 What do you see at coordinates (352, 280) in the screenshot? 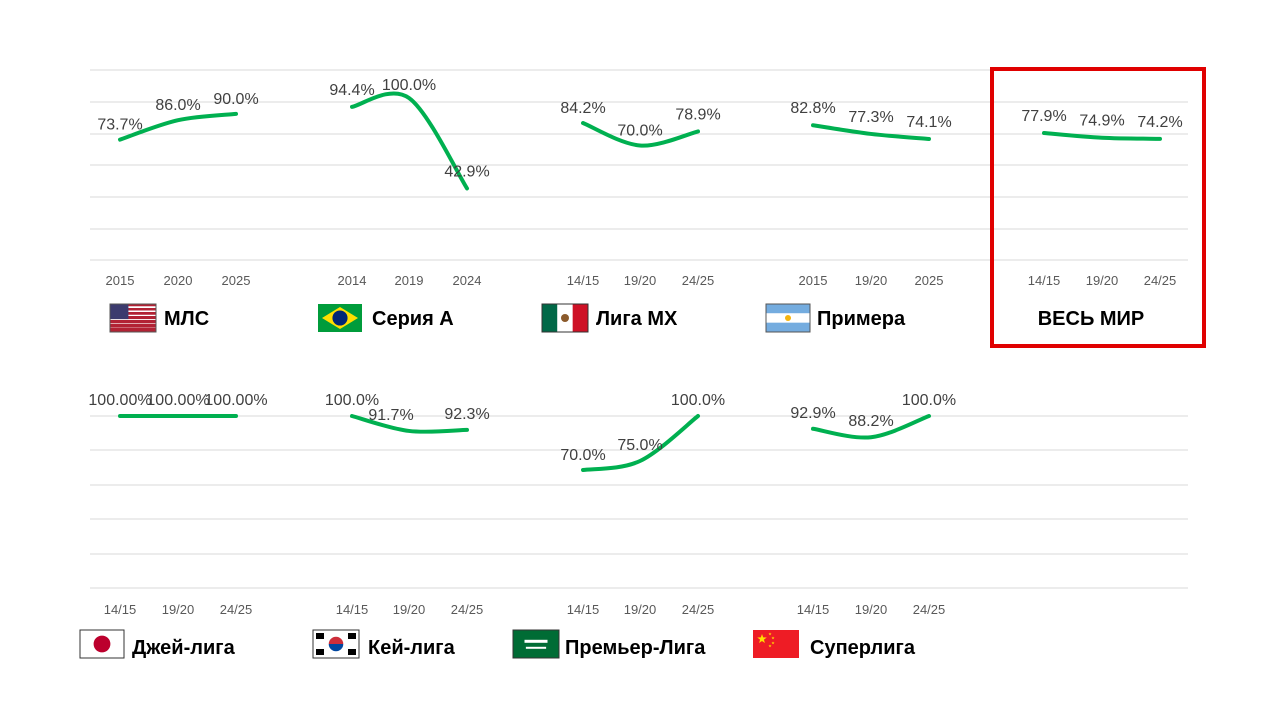
I see `x-tick-label: 2014` at bounding box center [352, 280].